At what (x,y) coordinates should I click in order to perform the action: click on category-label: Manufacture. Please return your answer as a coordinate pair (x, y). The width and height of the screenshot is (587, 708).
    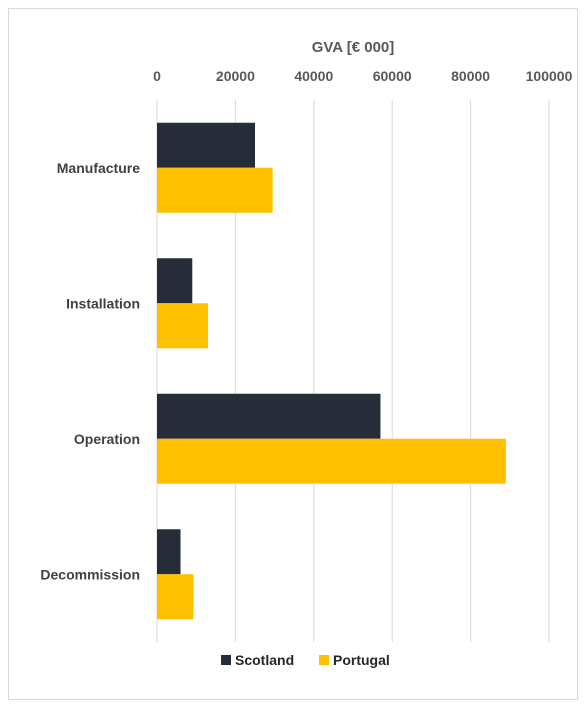
    Looking at the image, I should click on (98, 168).